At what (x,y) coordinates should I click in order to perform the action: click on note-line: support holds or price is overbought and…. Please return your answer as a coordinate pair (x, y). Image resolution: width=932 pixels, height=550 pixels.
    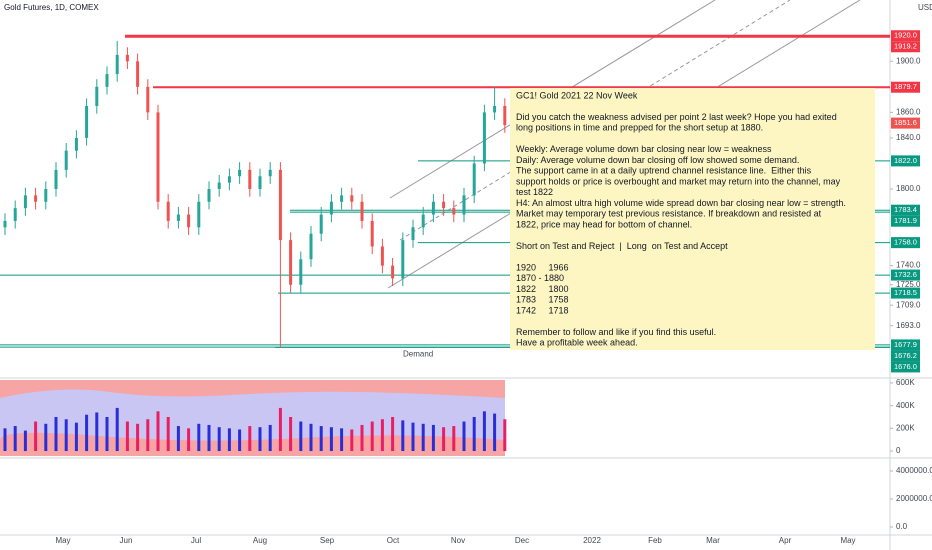
    Looking at the image, I should click on (678, 181).